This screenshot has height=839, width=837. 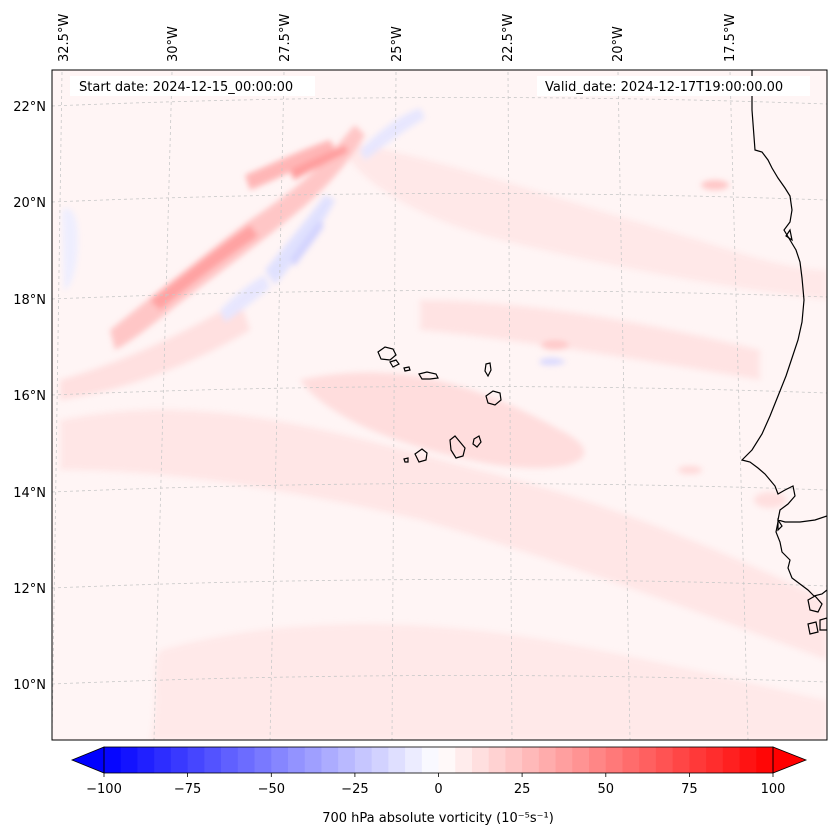 I want to click on colorbar-ticks, so click(x=438, y=775).